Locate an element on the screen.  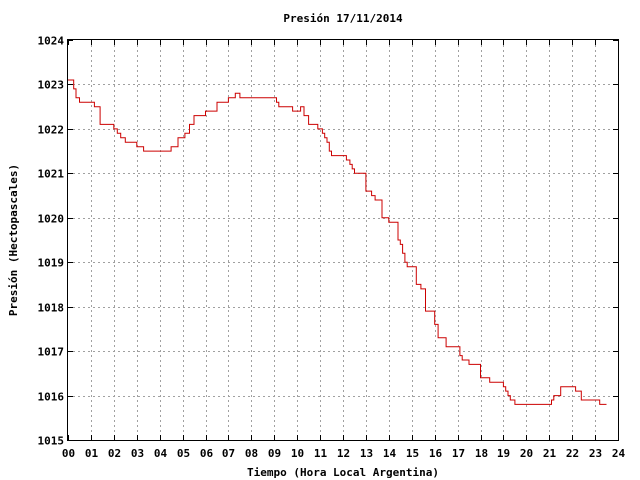
x-tick-label: 22 is located at coordinates (572, 453).